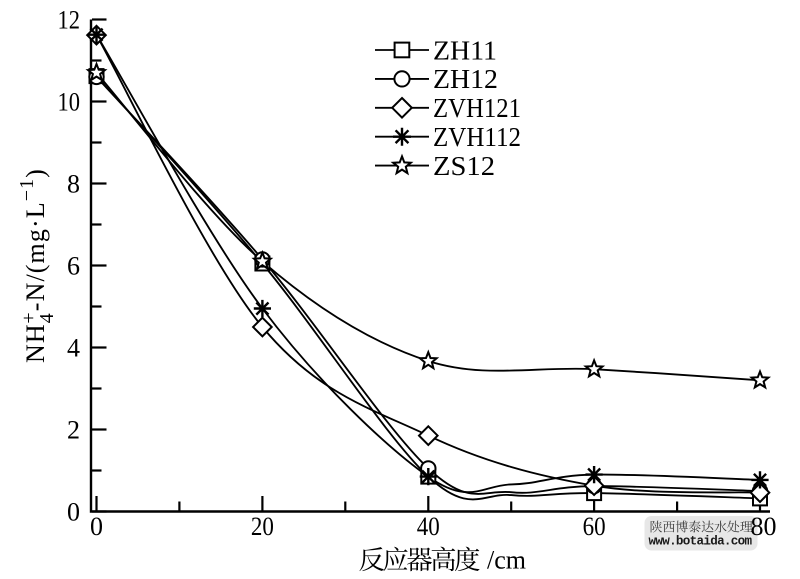 The width and height of the screenshot is (800, 579). Describe the element at coordinates (262, 526) in the screenshot. I see `svg-text: 20` at that location.